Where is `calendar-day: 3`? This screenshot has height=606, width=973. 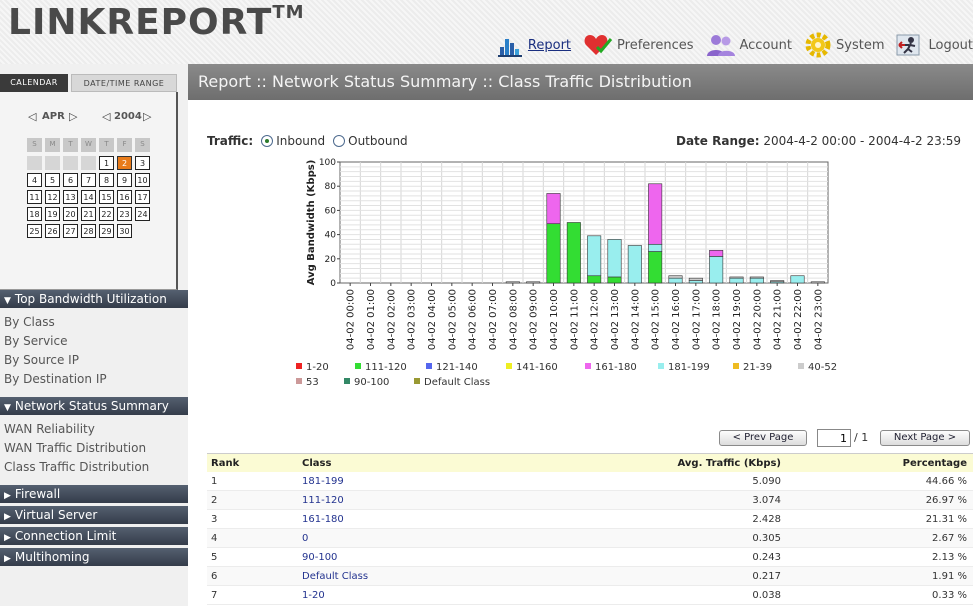 calendar-day: 3 is located at coordinates (142, 163).